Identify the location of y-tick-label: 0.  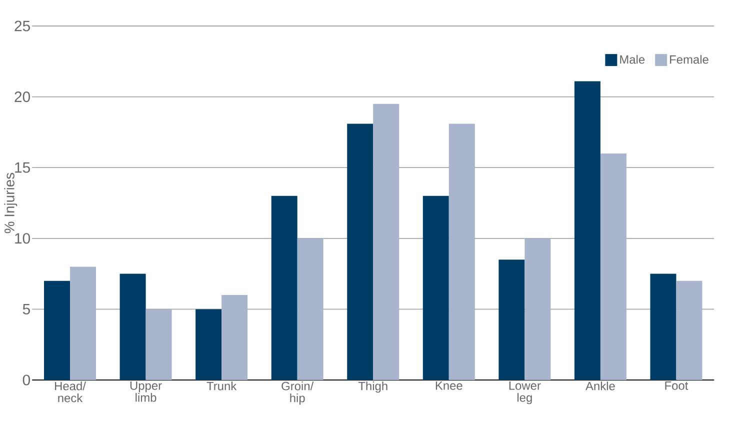
(26, 380).